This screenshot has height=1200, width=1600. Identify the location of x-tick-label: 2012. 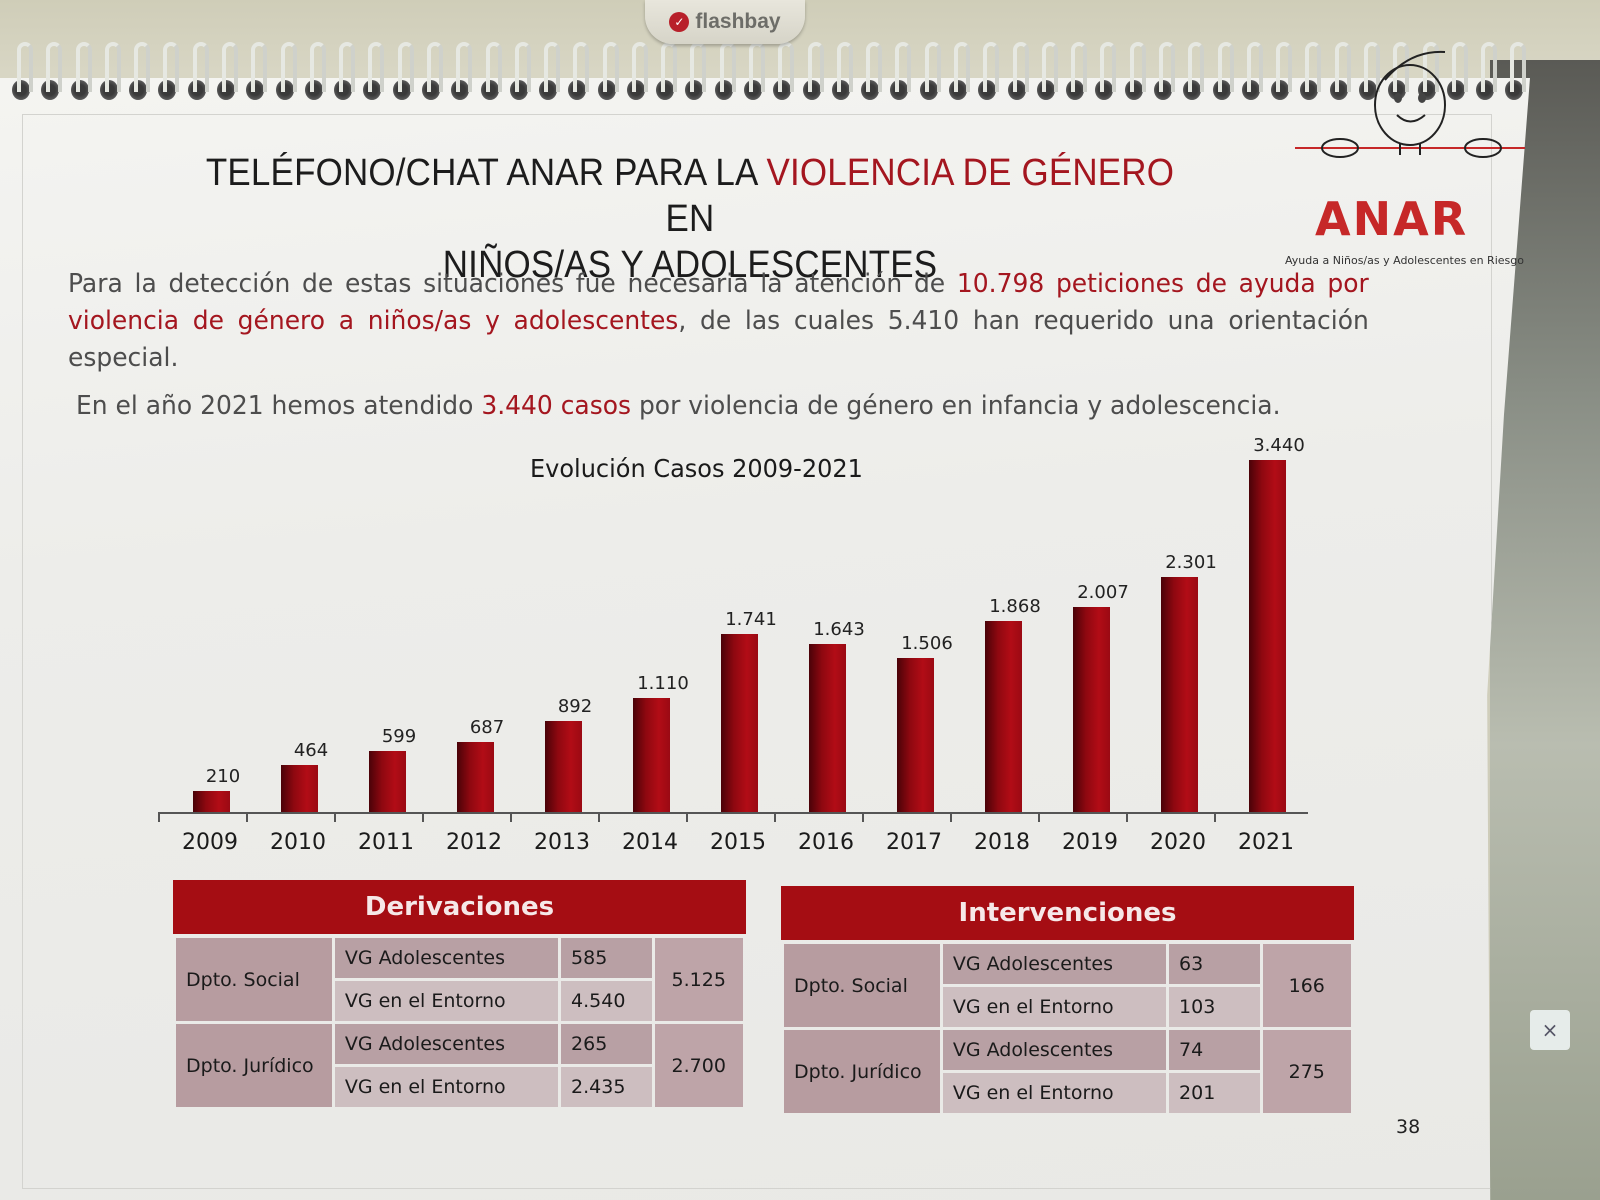
(474, 842).